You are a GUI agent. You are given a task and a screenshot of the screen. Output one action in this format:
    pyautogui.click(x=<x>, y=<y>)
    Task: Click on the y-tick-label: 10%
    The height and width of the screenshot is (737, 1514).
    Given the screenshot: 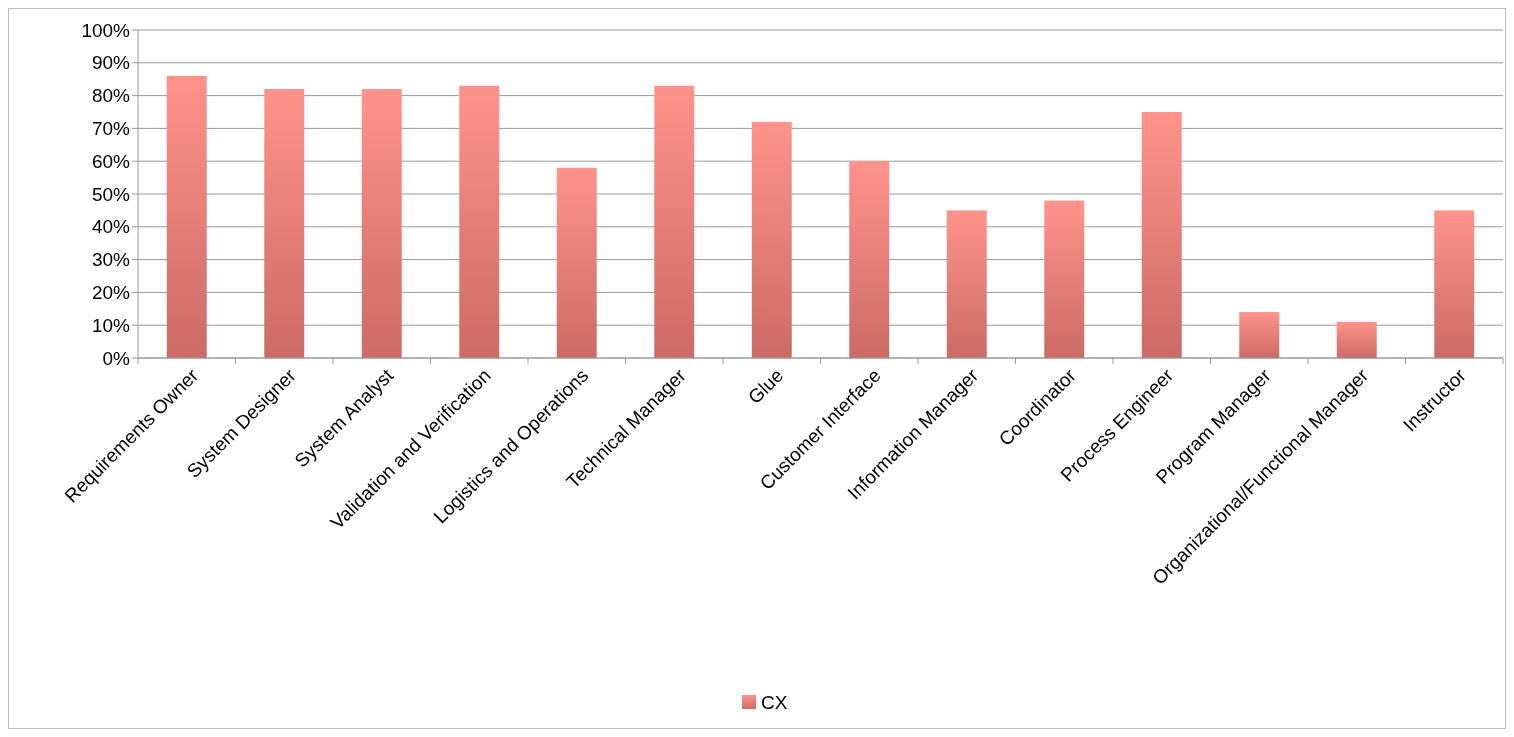 What is the action you would take?
    pyautogui.click(x=111, y=325)
    